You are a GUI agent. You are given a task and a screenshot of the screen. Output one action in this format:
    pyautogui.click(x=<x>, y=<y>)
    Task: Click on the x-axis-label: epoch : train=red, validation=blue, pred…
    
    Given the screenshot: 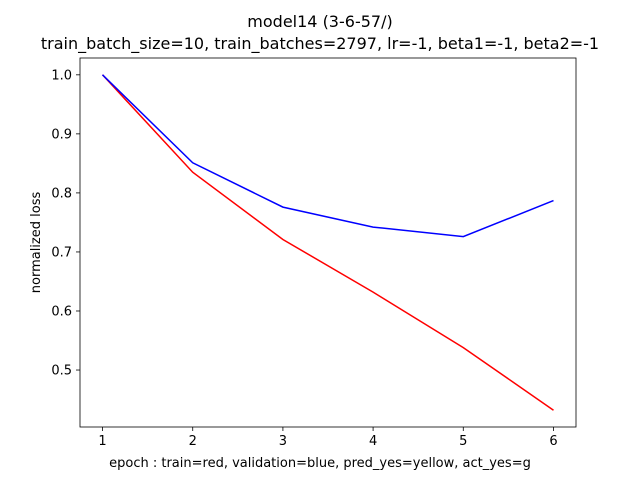 What is the action you would take?
    pyautogui.click(x=320, y=463)
    